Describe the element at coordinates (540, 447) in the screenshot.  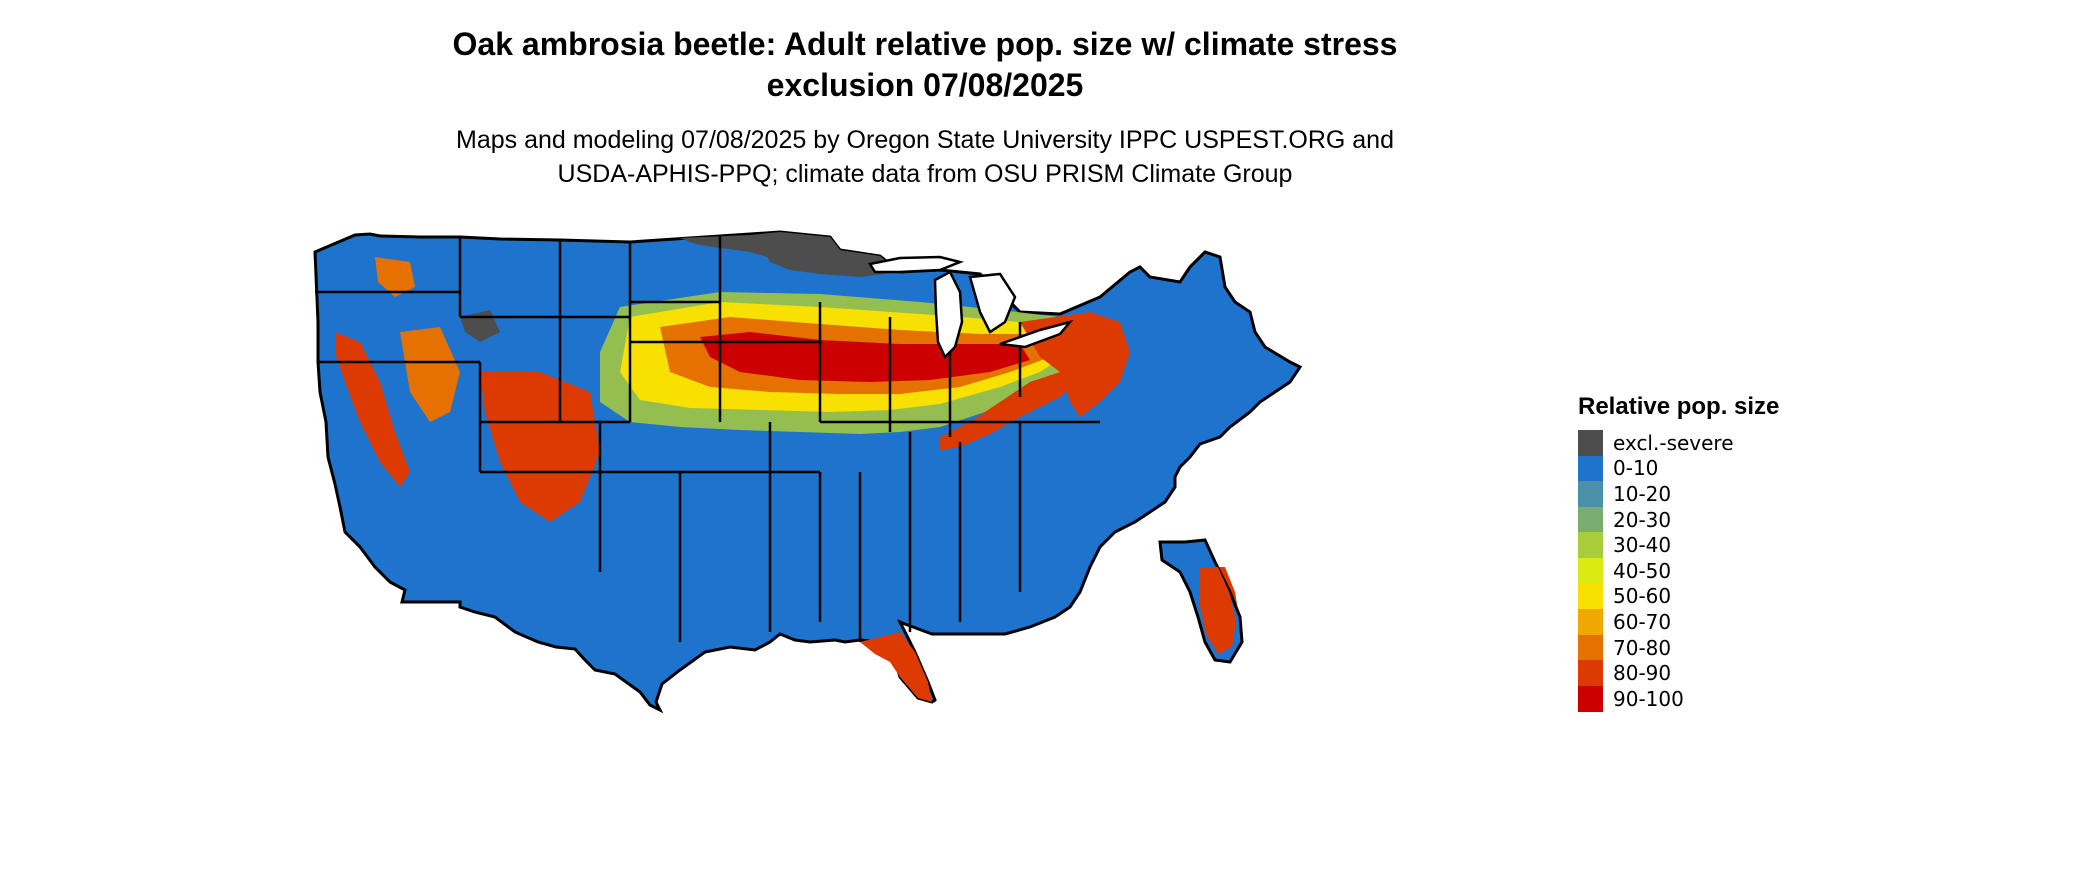
I see `western-hotspot-southwest` at that location.